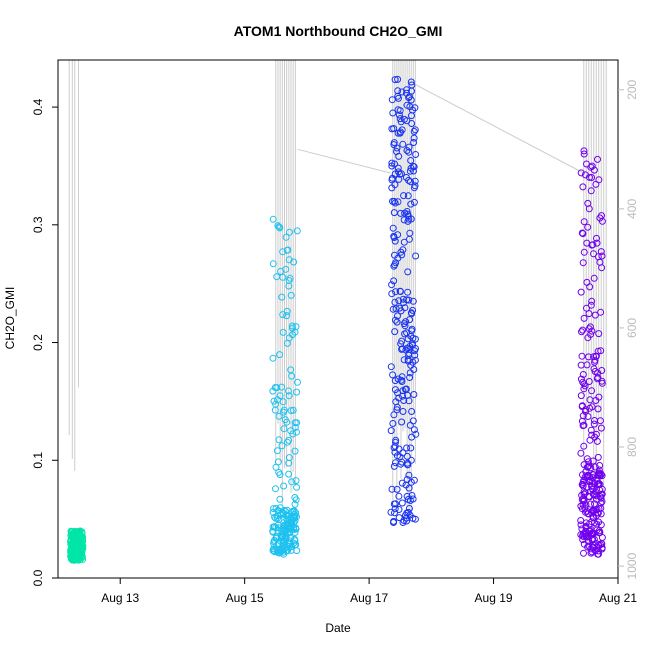 The width and height of the screenshot is (650, 650). What do you see at coordinates (618, 598) in the screenshot?
I see `x-tick-label: Aug 21` at bounding box center [618, 598].